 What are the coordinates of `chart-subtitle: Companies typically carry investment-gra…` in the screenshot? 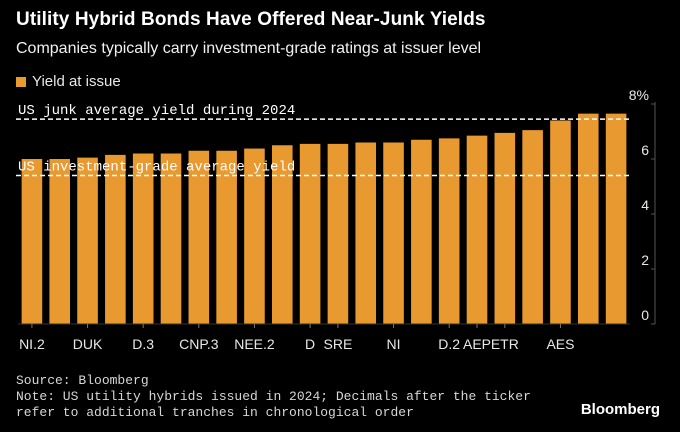 It's located at (249, 48).